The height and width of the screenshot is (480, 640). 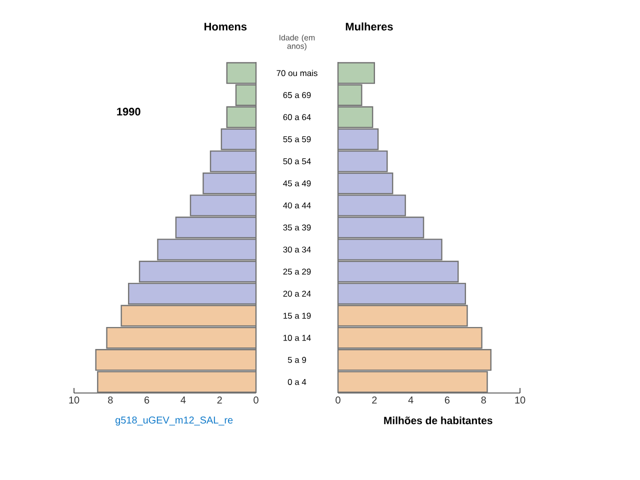 I want to click on y-tick-label: 30 a 34, so click(x=297, y=249).